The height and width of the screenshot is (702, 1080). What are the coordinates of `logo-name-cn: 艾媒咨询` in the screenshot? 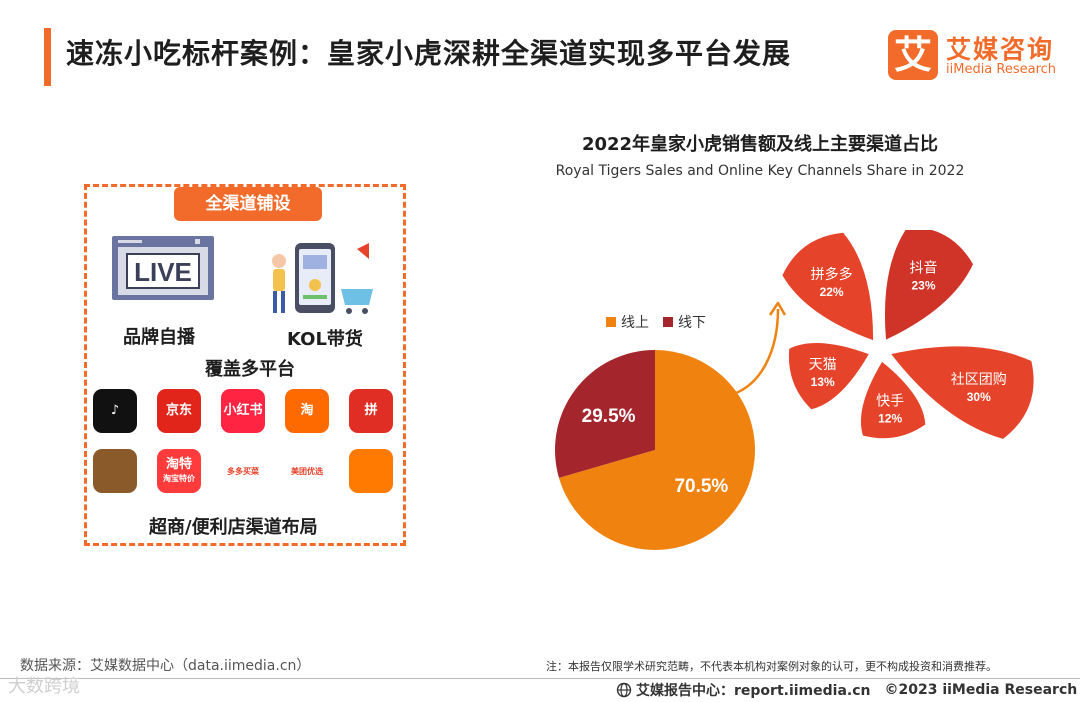 It's located at (1000, 49).